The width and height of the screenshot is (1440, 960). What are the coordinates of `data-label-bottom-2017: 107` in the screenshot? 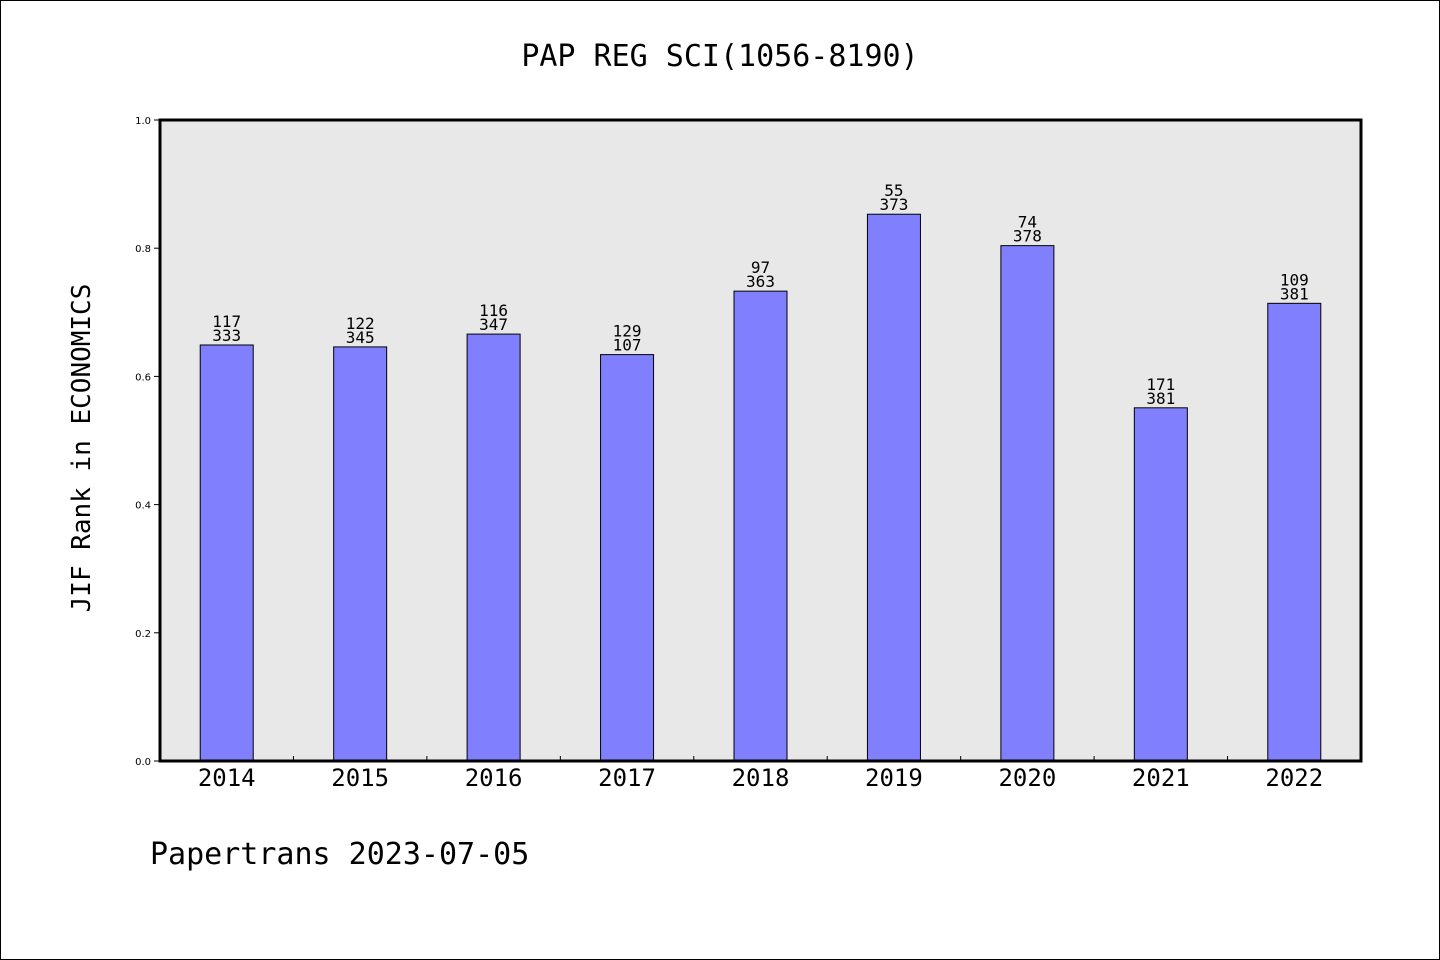 It's located at (627, 345).